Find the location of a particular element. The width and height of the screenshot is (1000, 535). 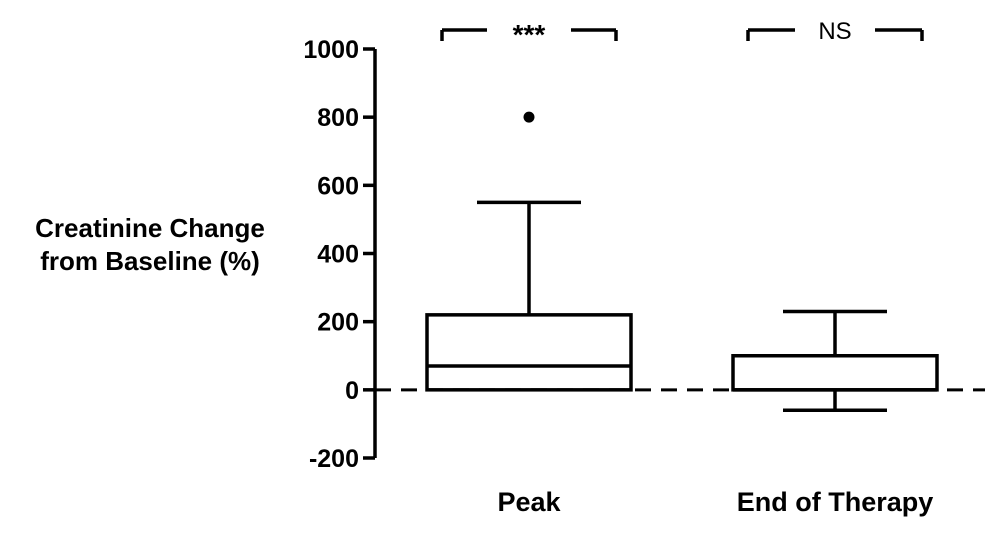

y-axis: 1000 800 600 400 200 0 -200 is located at coordinates (340, 254).